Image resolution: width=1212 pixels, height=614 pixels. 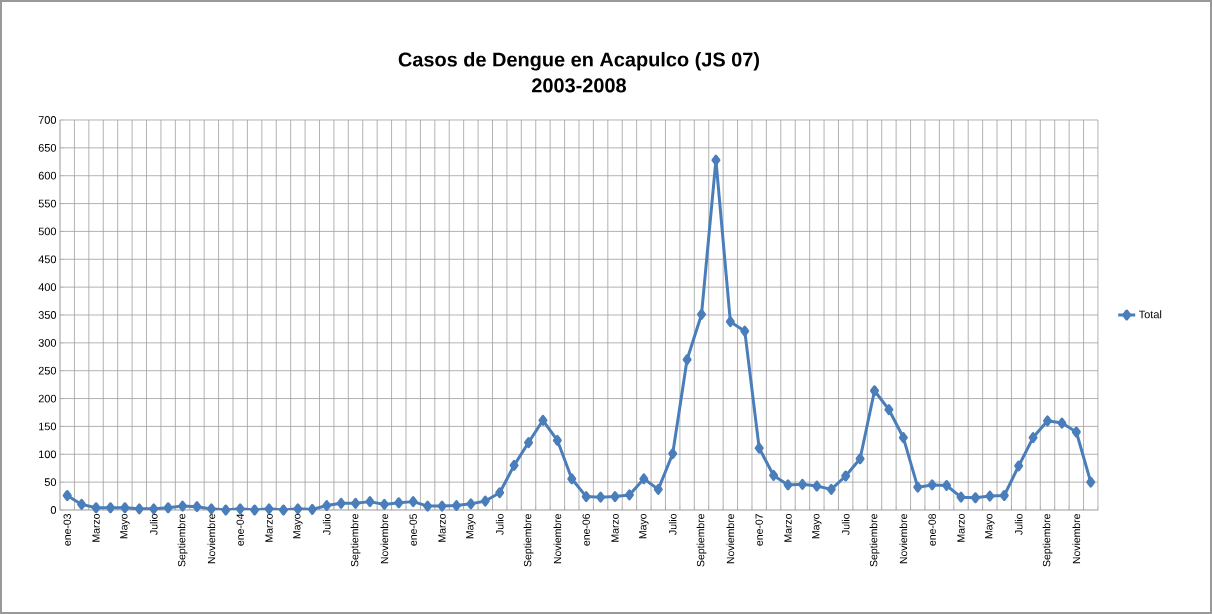 What do you see at coordinates (47, 175) in the screenshot?
I see `y-tick-label: 600` at bounding box center [47, 175].